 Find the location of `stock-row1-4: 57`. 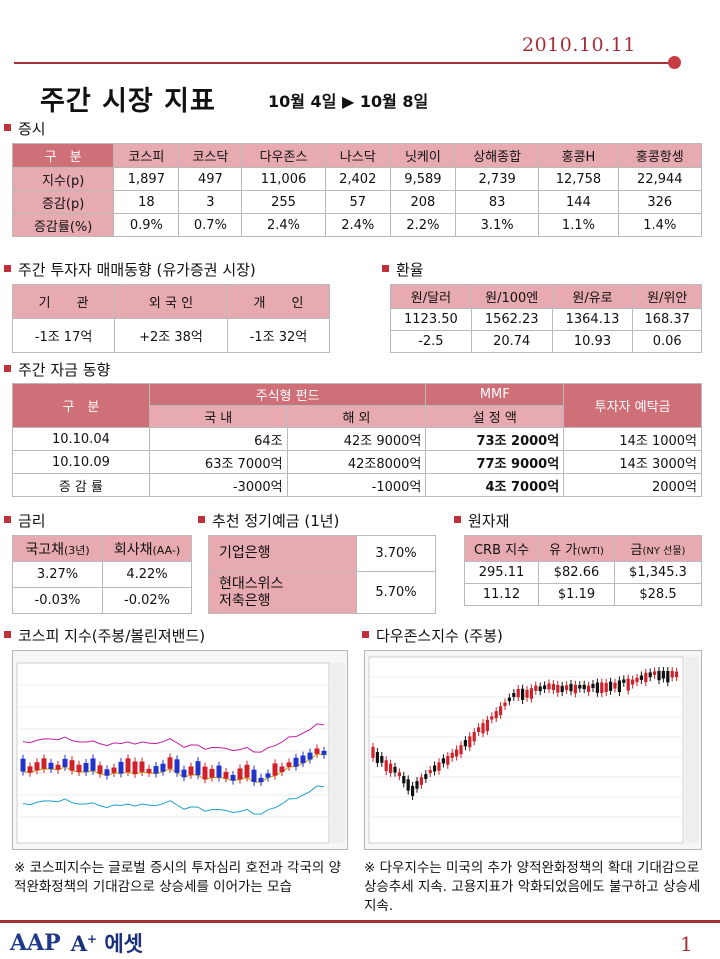

stock-row1-4: 57 is located at coordinates (357, 202).